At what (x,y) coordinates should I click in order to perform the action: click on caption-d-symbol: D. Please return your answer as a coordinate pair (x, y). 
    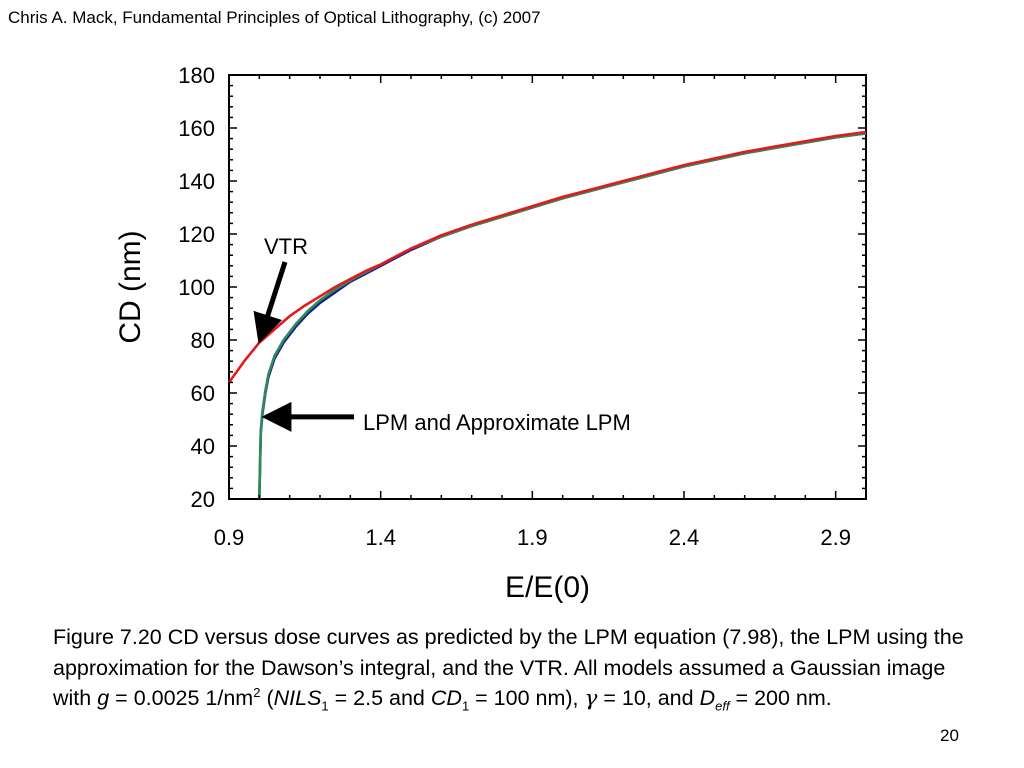
    Looking at the image, I should click on (707, 698).